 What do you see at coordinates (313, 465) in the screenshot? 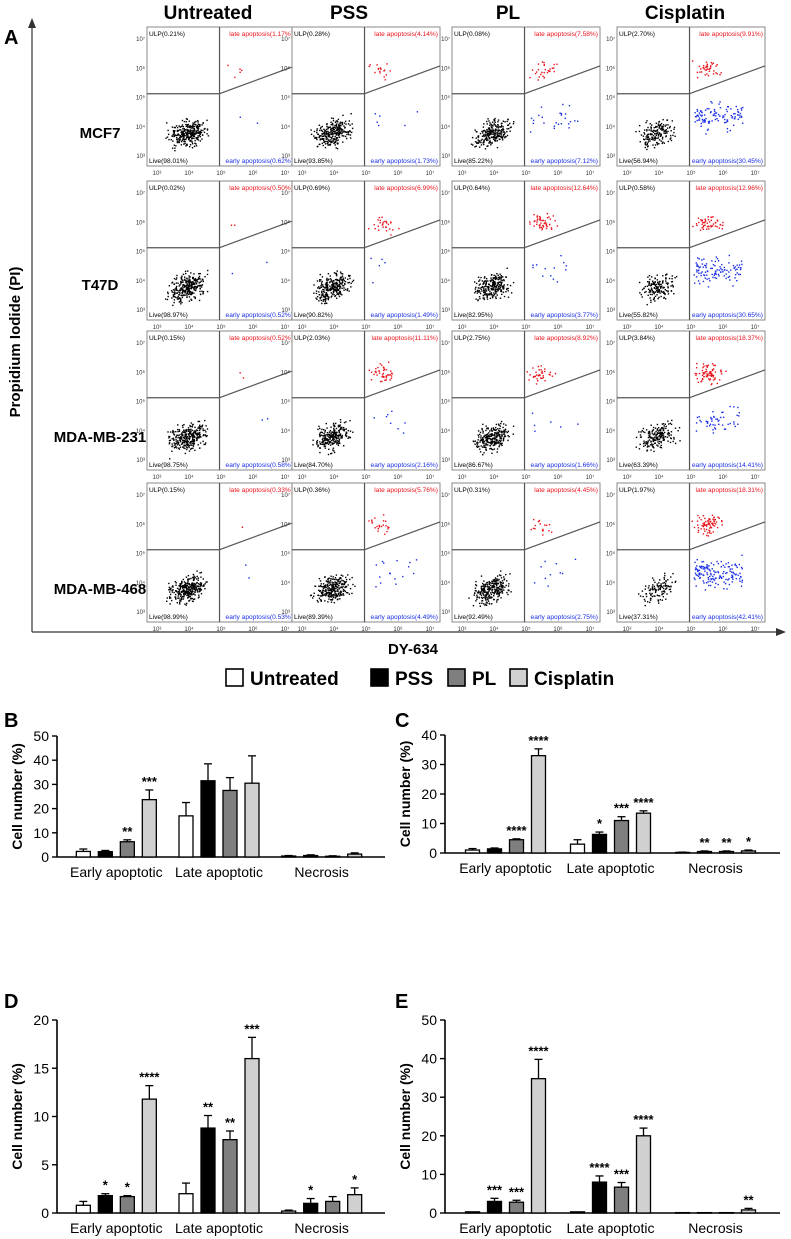
I see `live-label: Live(84.70%)` at bounding box center [313, 465].